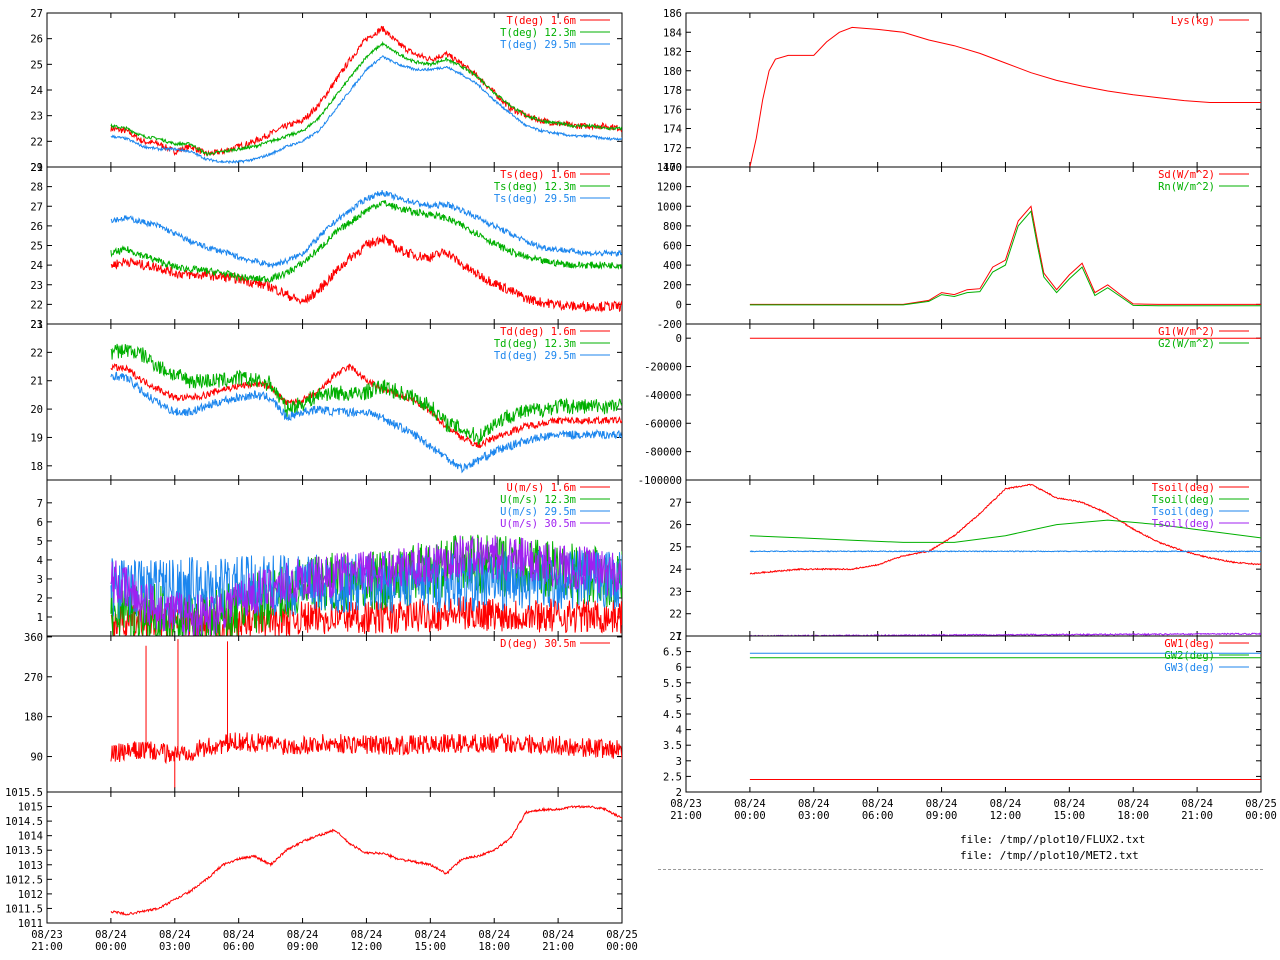 The width and height of the screenshot is (1280, 960). I want to click on x-tick-label-time: 06:00, so click(239, 947).